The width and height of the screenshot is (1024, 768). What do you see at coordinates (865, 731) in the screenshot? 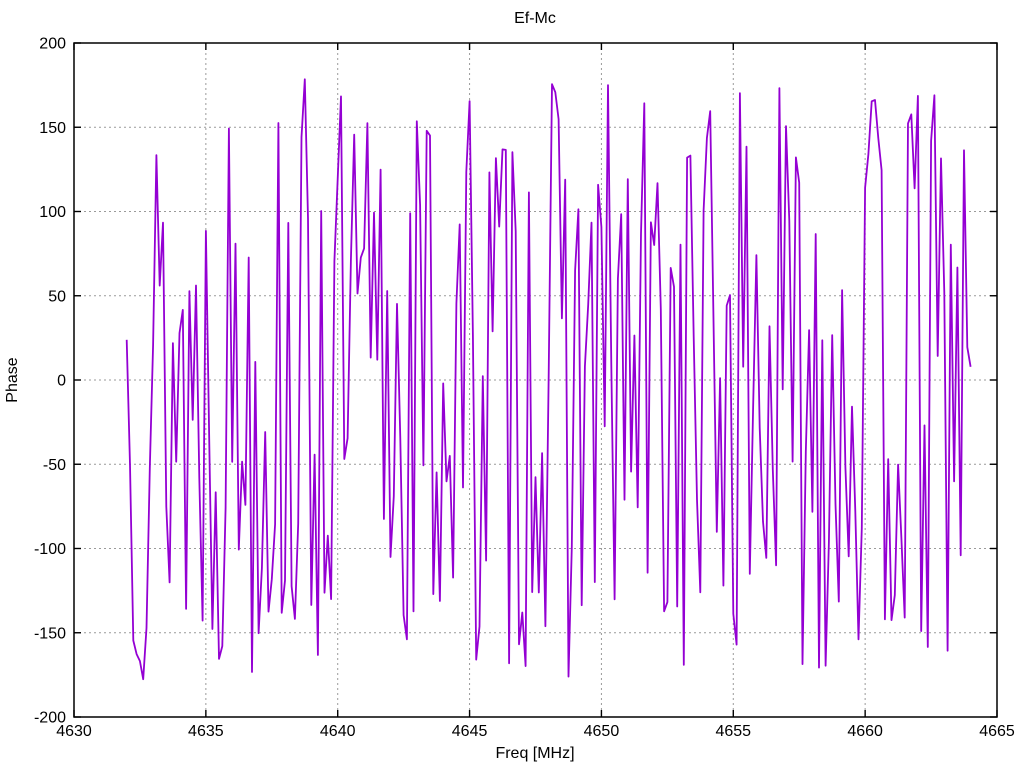
I see `x-tick-label: 4660` at bounding box center [865, 731].